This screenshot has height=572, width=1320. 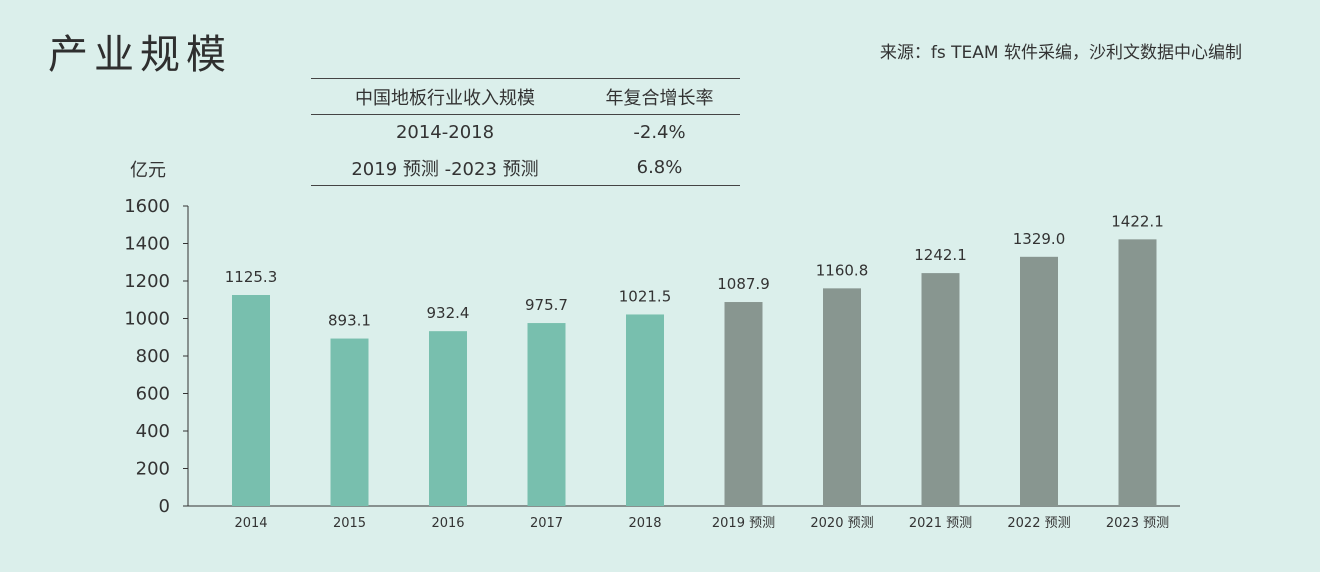 I want to click on x-category-label: 2022 预测, so click(x=1038, y=523).